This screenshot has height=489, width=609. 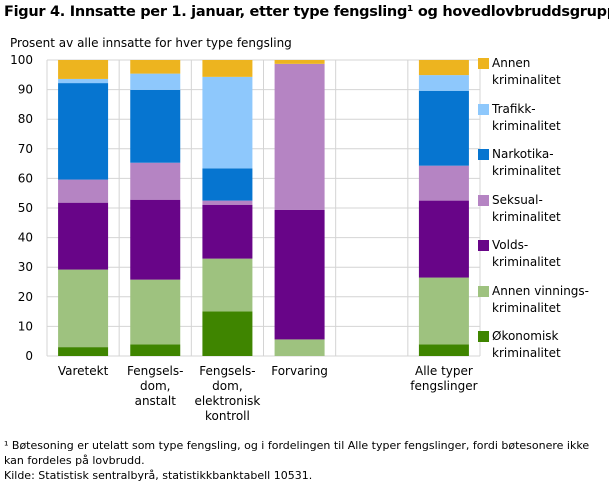 What do you see at coordinates (519, 254) in the screenshot?
I see `legend-item: Volds-kriminalitet` at bounding box center [519, 254].